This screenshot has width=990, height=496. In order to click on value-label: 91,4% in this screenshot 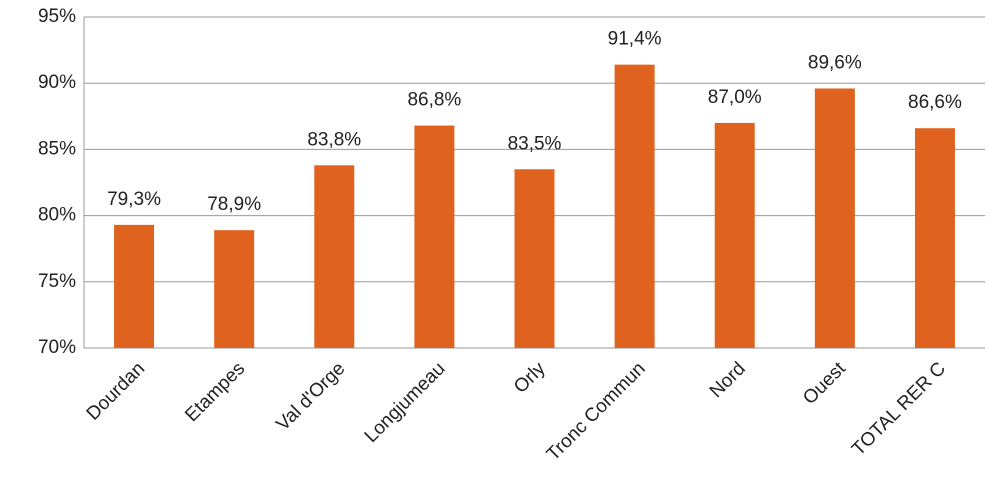, I will do `click(635, 39)`.